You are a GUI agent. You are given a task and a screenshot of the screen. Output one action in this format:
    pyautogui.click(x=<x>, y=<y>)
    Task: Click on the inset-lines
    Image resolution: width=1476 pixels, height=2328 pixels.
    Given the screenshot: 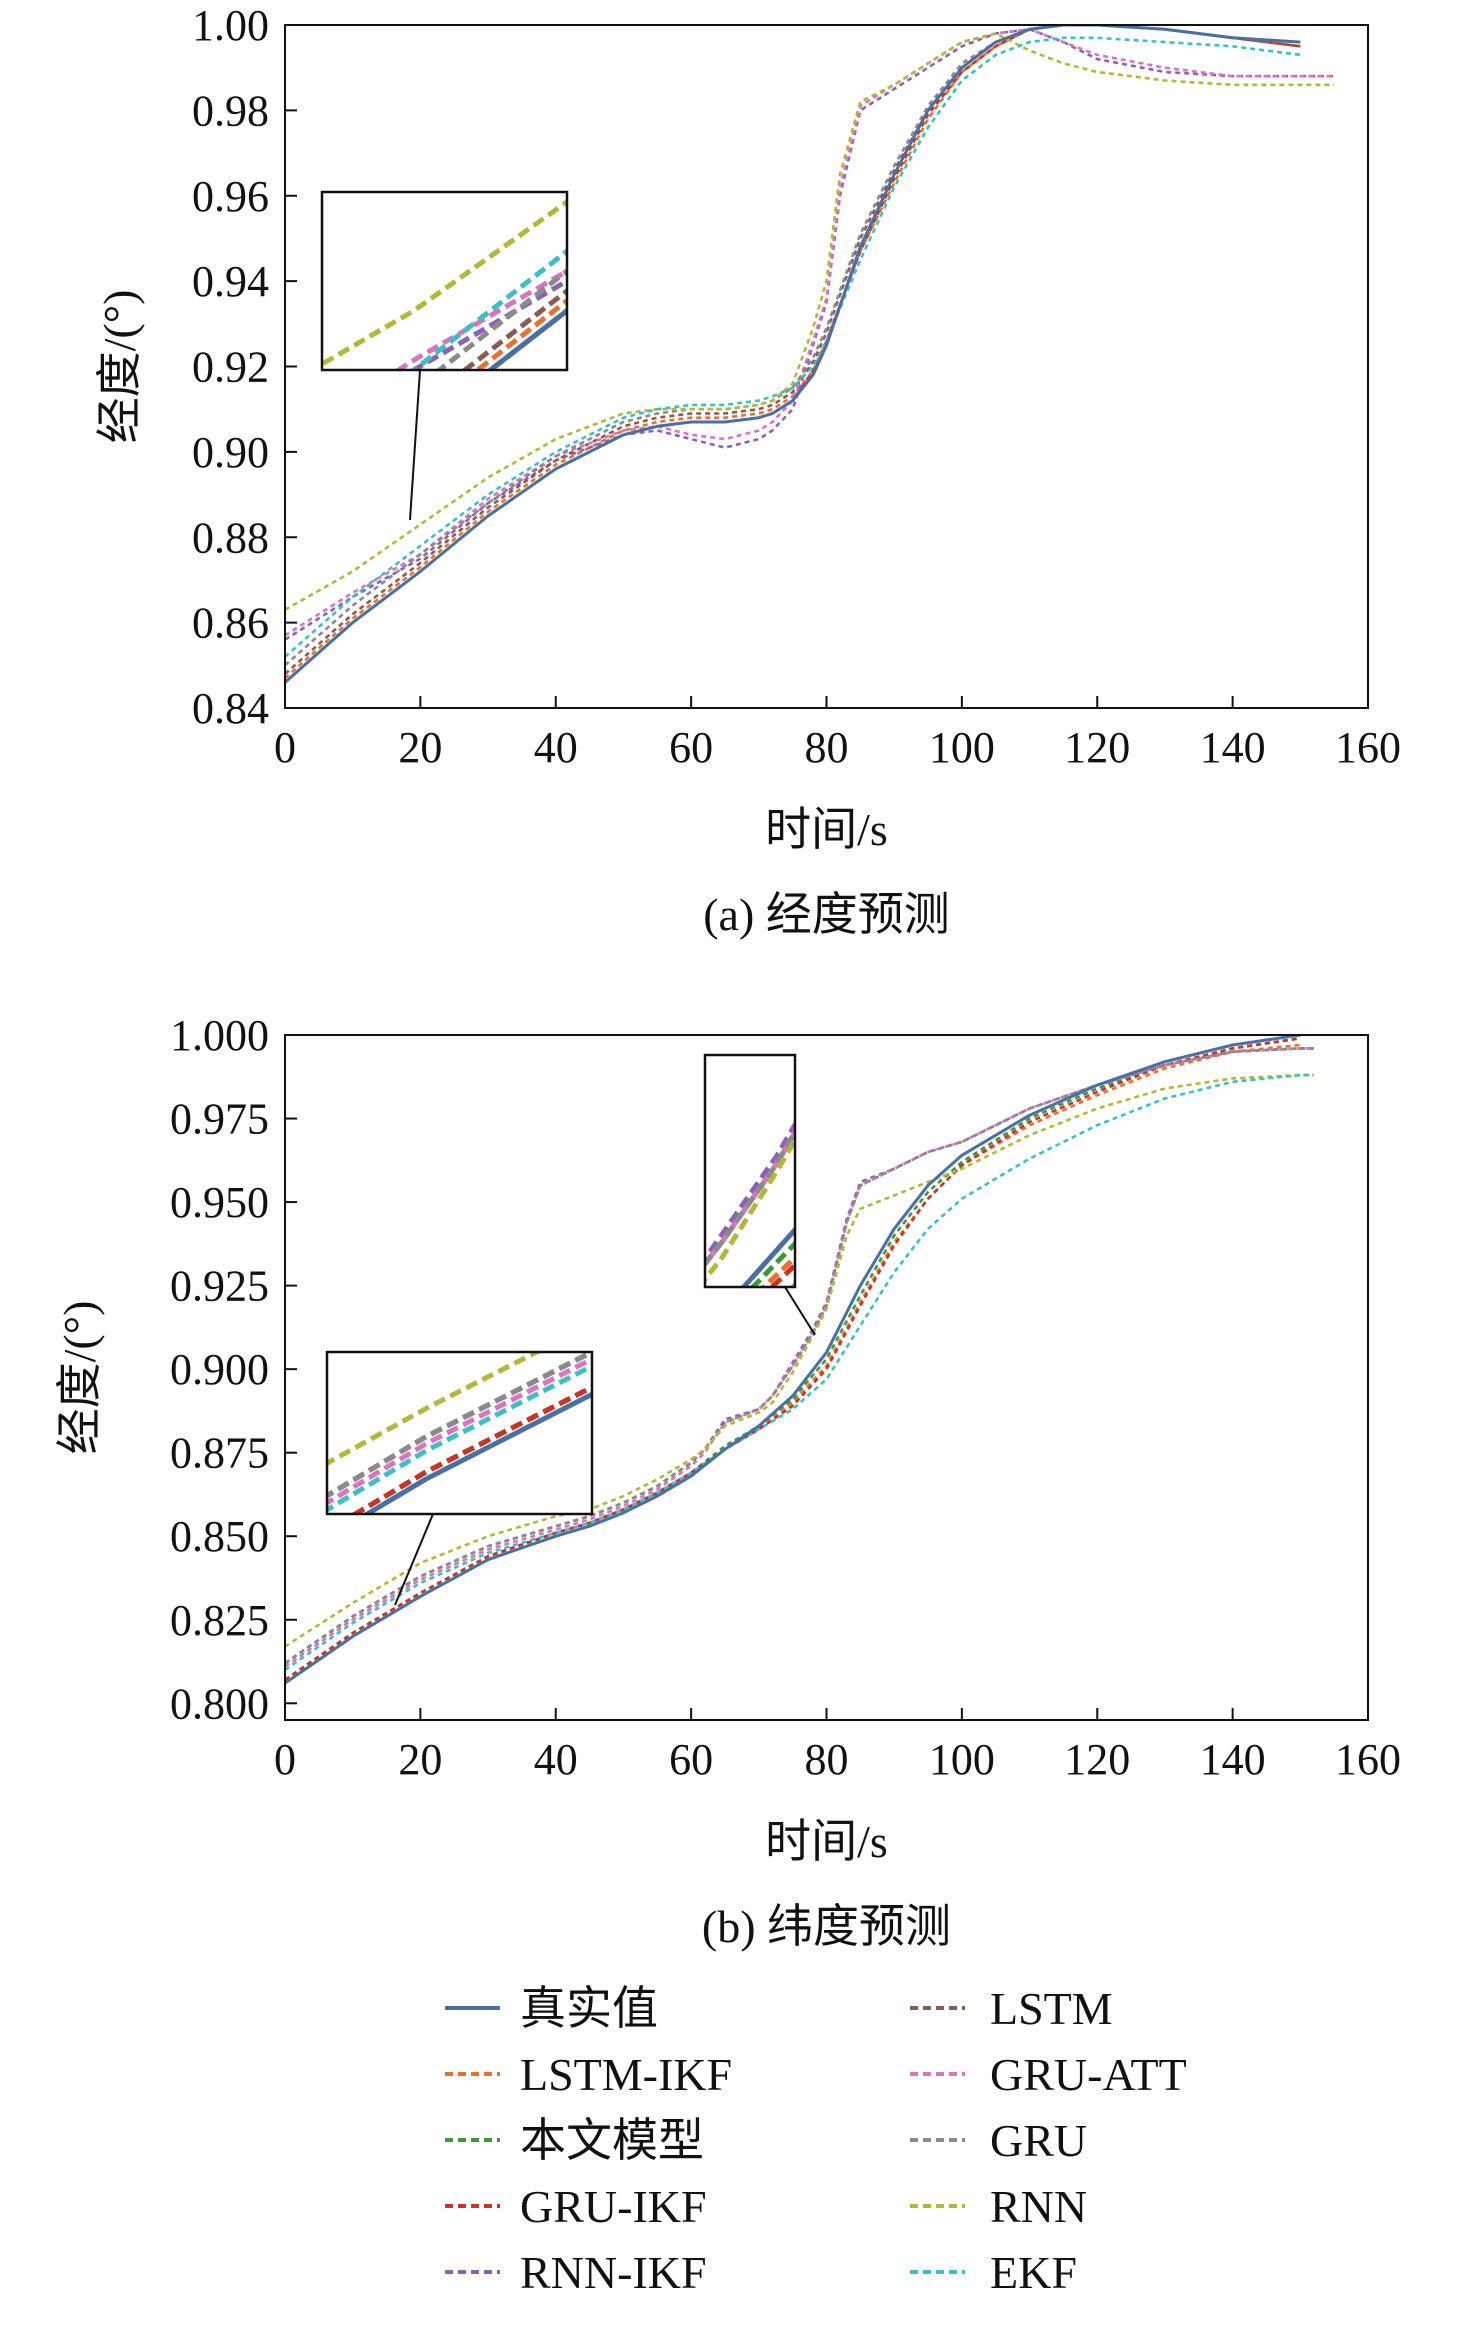 What is the action you would take?
    pyautogui.click(x=750, y=1203)
    